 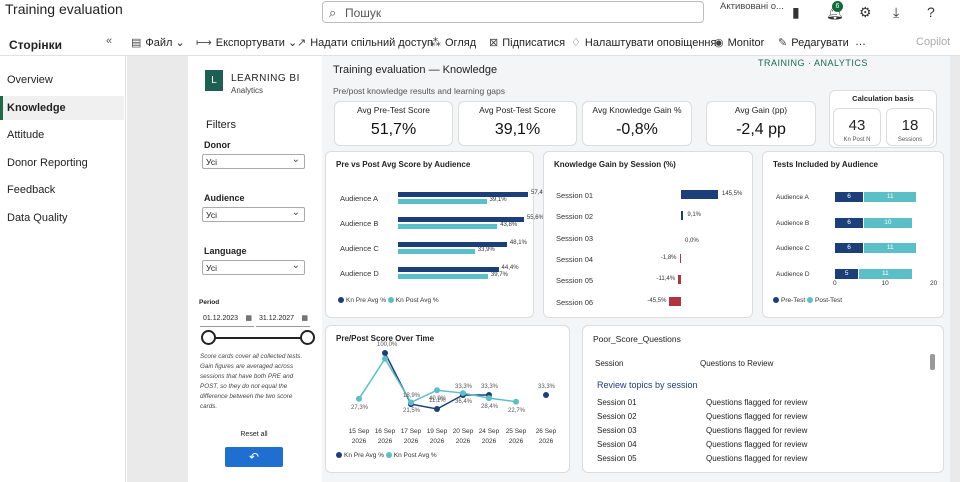 What do you see at coordinates (761, 110) in the screenshot?
I see `kpi-label: Avg Gain (pp)` at bounding box center [761, 110].